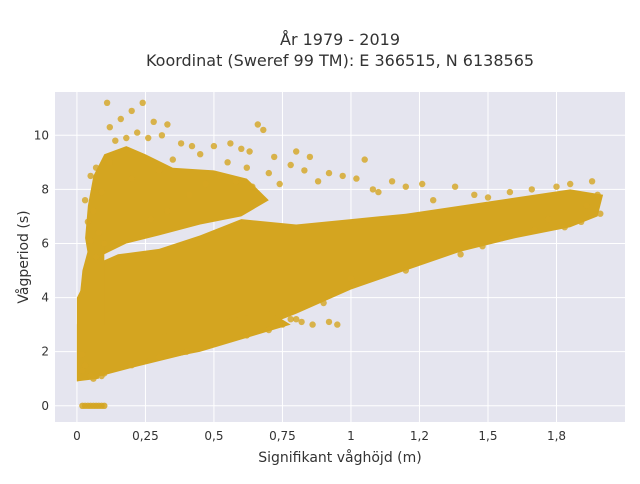  Describe the element at coordinates (145, 436) in the screenshot. I see `x-tick-label: 0,25` at that location.